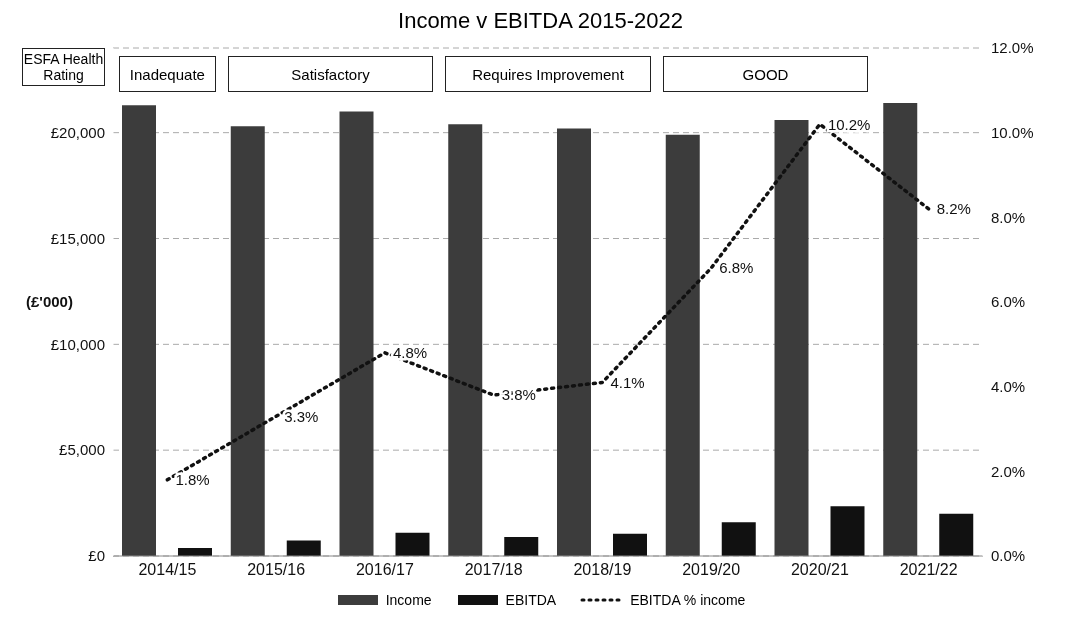  I want to click on y-tick-label: £10,000, so click(77, 344).